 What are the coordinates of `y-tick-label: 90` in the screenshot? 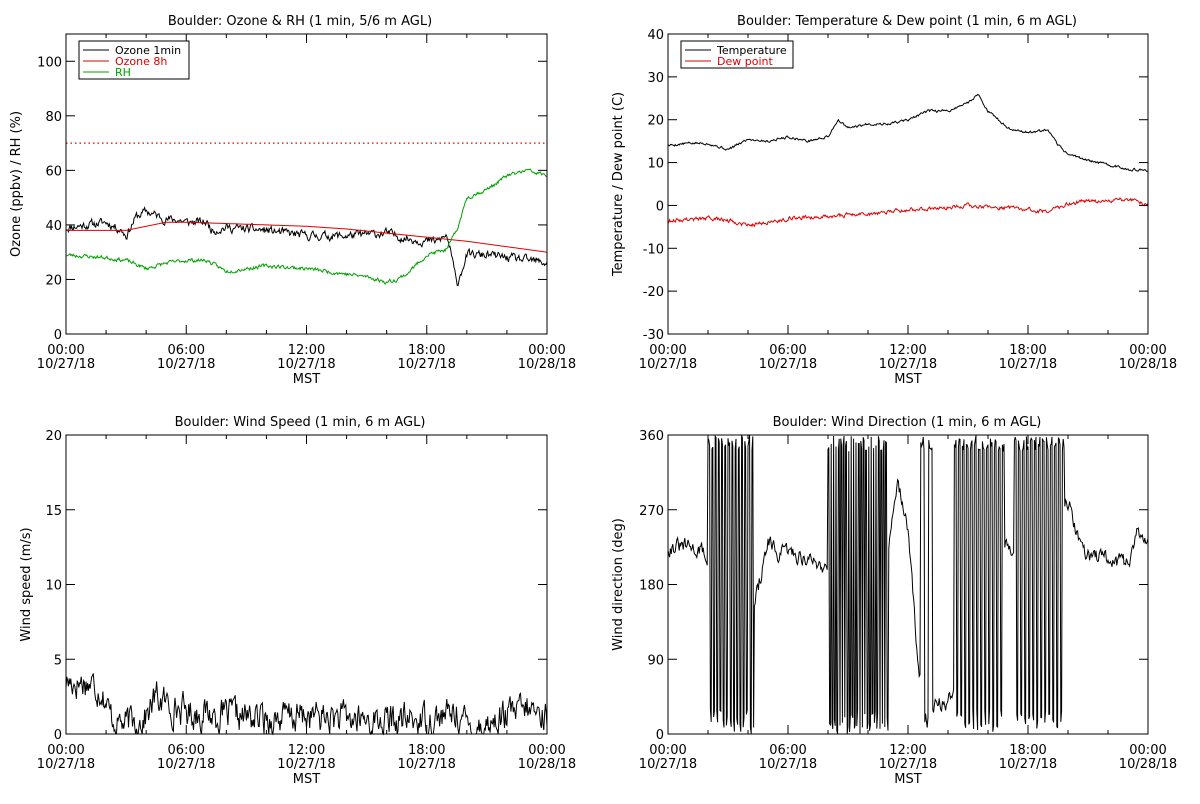 It's located at (655, 660).